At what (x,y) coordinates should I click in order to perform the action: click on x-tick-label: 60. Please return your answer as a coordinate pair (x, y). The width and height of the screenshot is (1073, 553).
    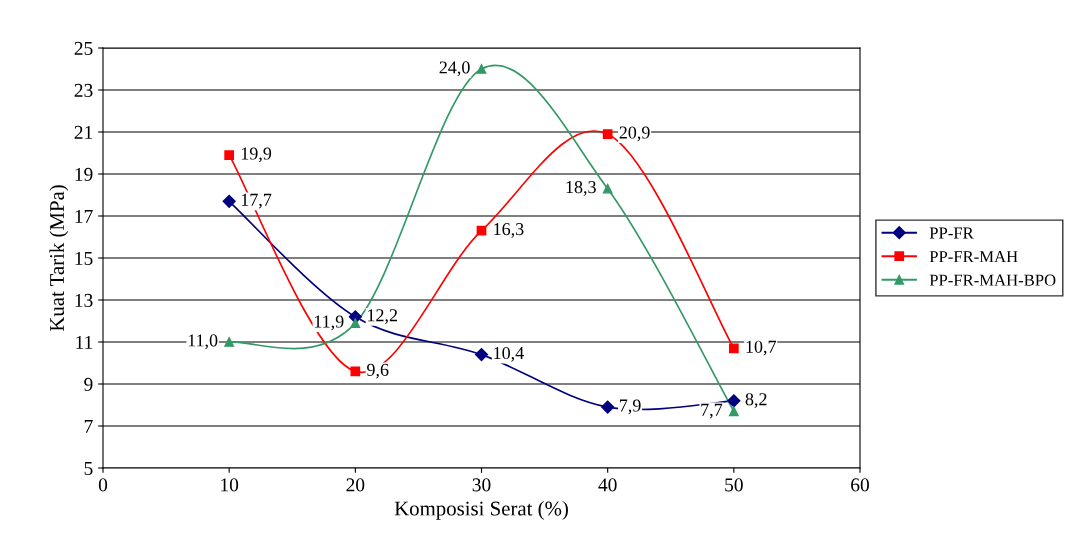
    Looking at the image, I should click on (860, 485).